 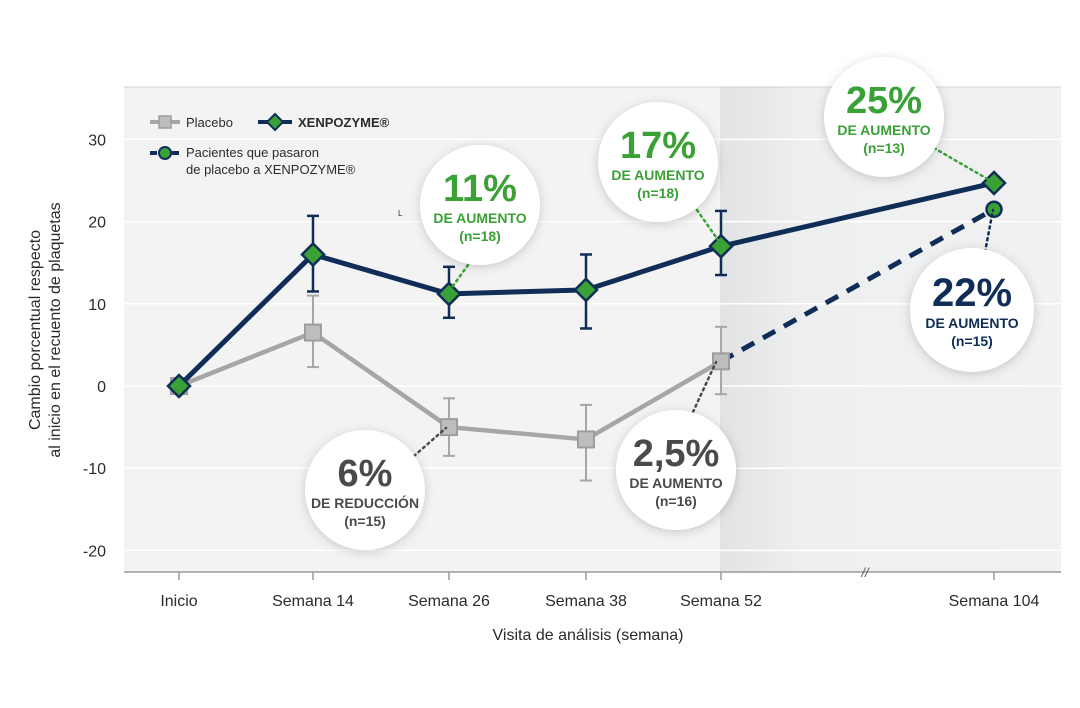 I want to click on y-tick-label: 20, so click(x=97, y=223).